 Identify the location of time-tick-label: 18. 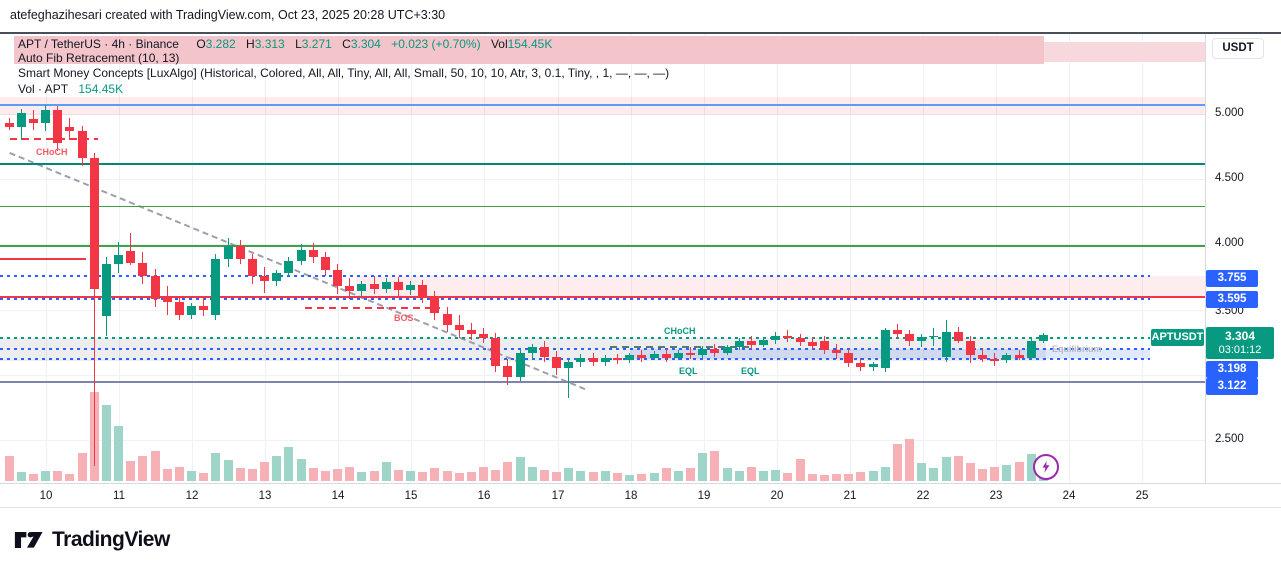
(631, 496).